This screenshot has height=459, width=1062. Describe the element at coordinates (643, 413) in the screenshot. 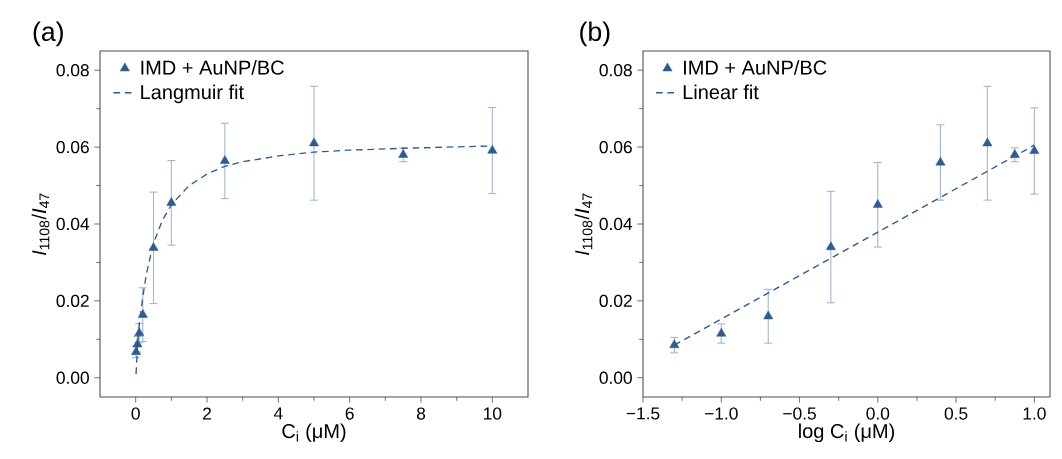

I see `x-tick-label: −1.5` at that location.